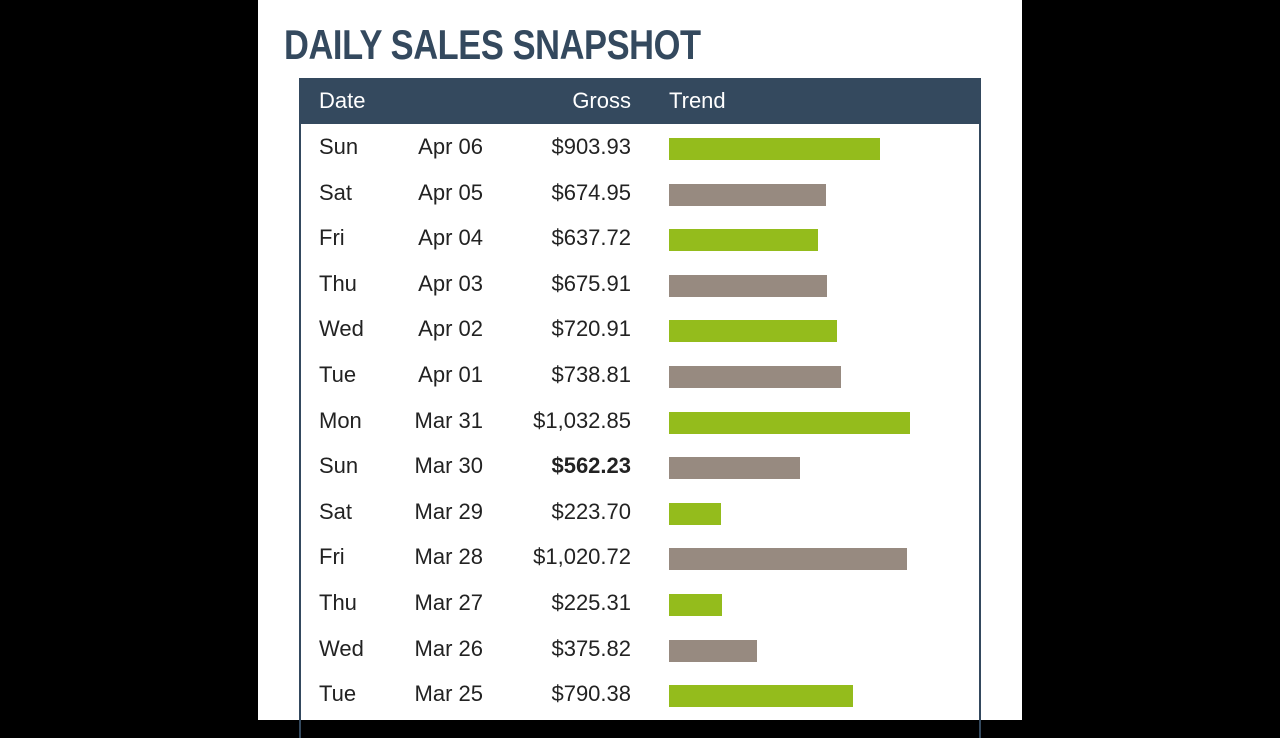  I want to click on row-gross: $720.91, so click(591, 329).